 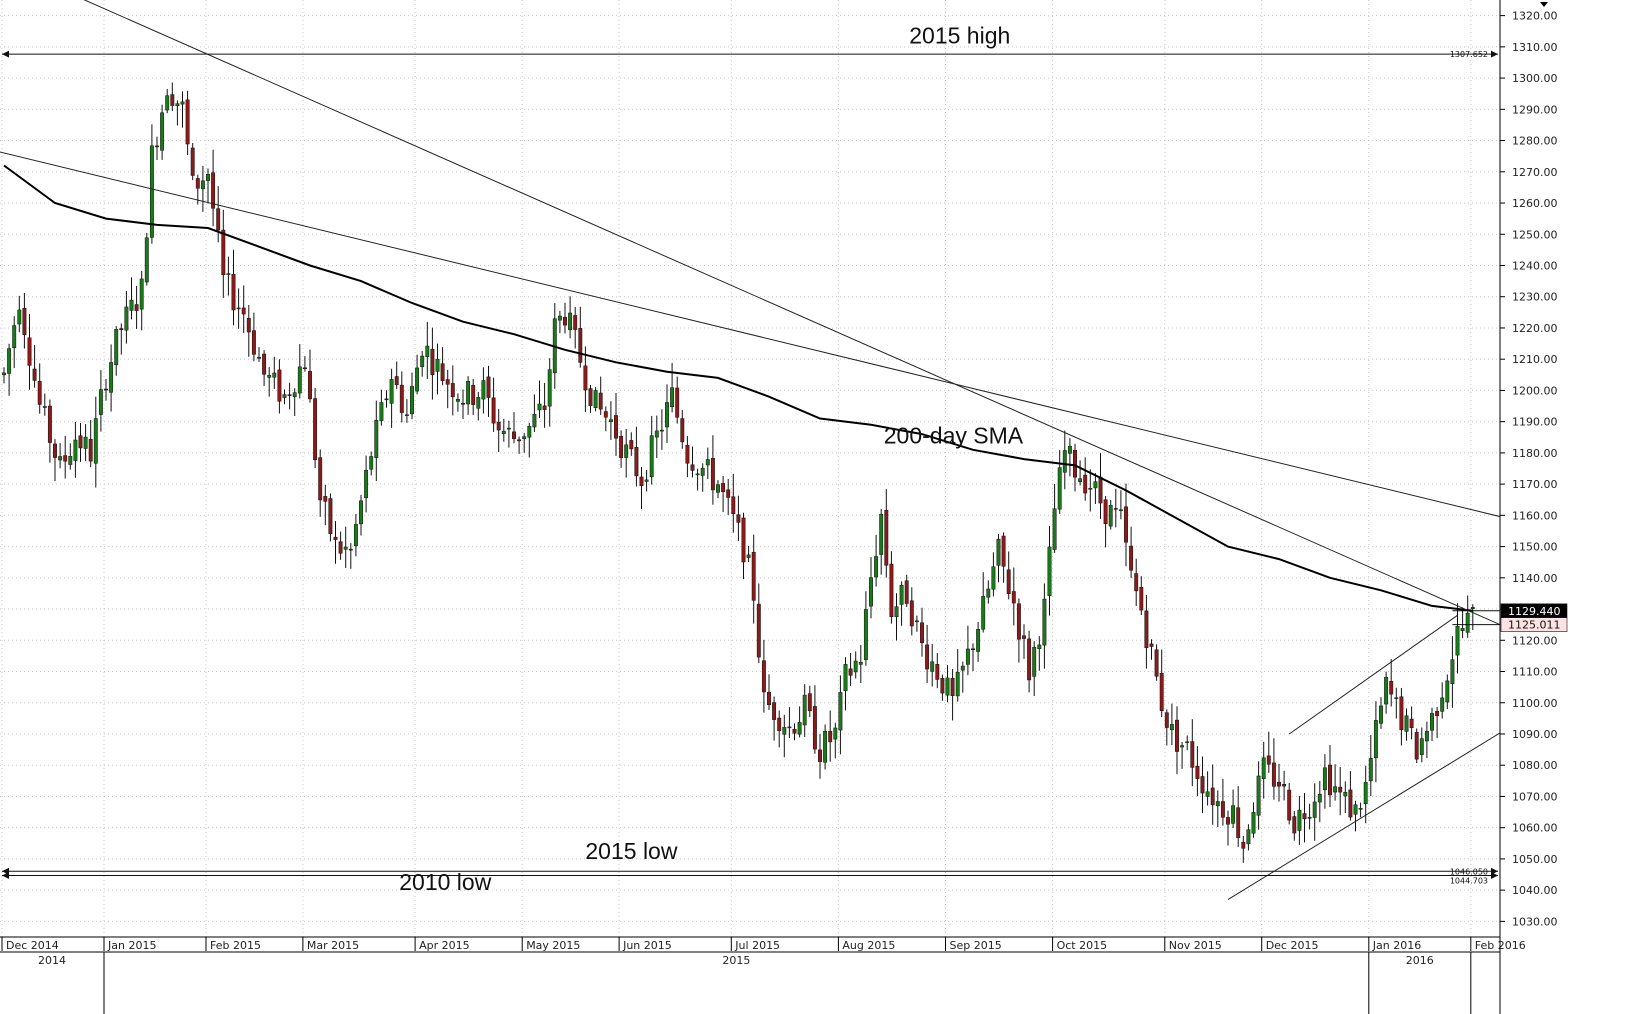 I want to click on y-tick-label: 1270.00, so click(x=1535, y=172).